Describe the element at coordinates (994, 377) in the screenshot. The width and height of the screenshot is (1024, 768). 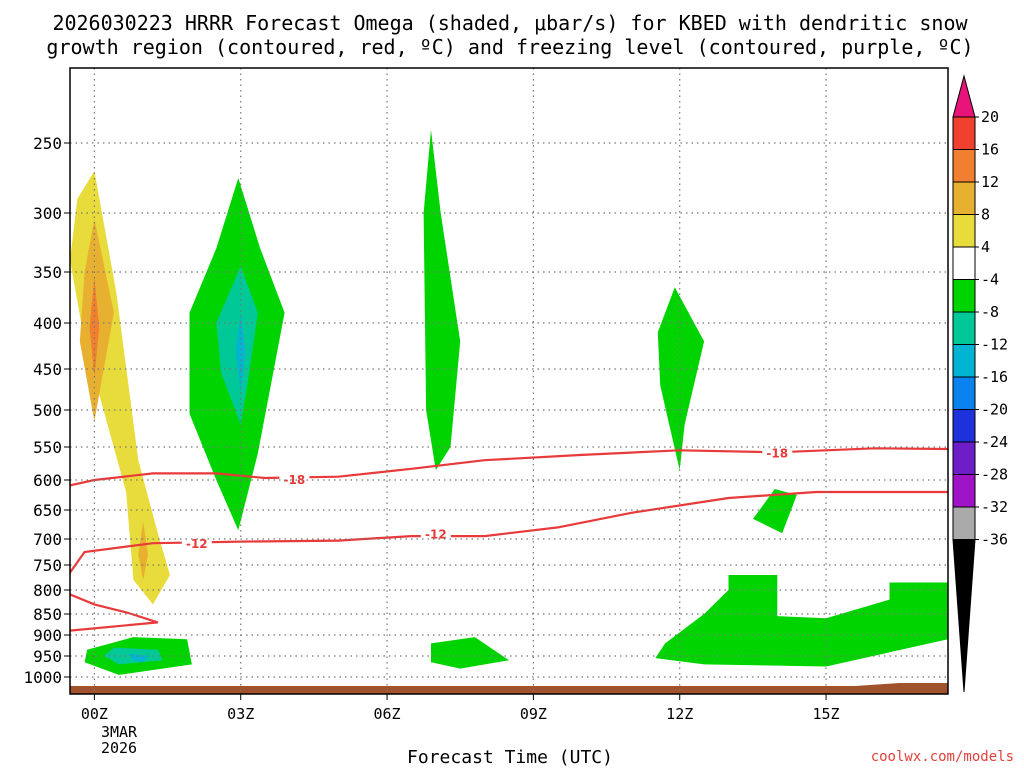
I see `colorbar-label: -16` at that location.